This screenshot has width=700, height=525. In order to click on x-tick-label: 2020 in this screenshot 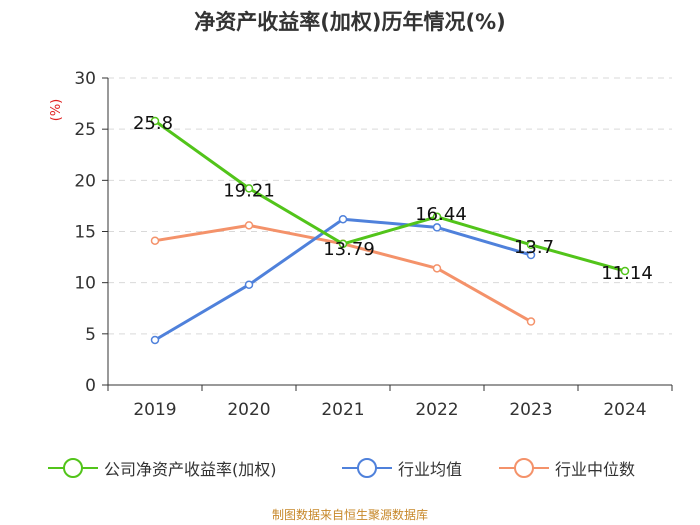, I will do `click(248, 410)`.